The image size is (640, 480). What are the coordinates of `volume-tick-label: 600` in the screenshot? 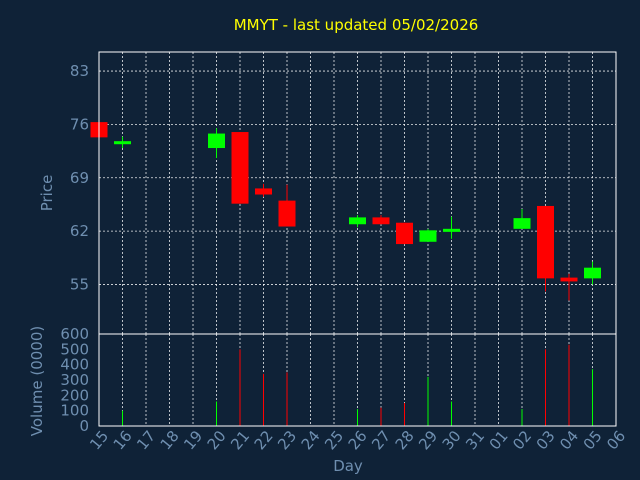 It's located at (74, 334).